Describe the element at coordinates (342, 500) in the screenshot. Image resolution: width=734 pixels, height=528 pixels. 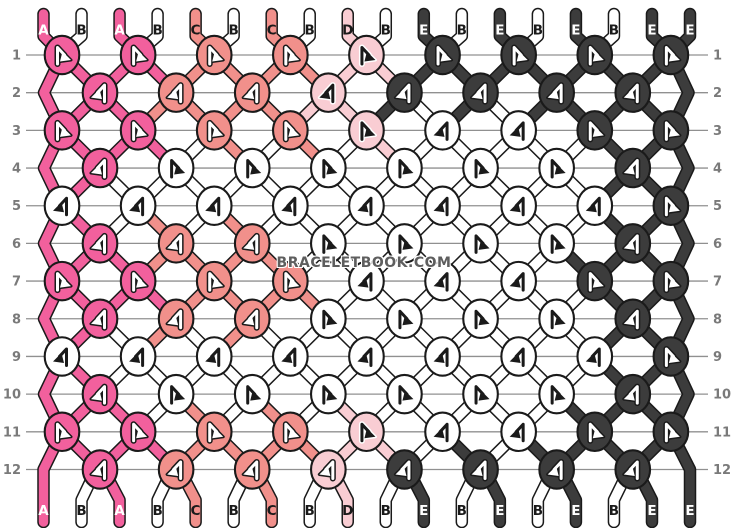
I see `bottom-strand-stub-D` at that location.